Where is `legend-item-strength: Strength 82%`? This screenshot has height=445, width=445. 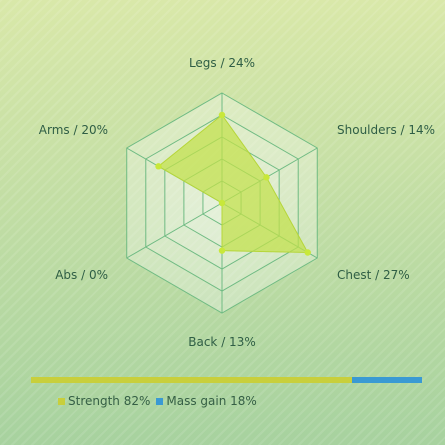
legend-item-strength: Strength 82% is located at coordinates (104, 401).